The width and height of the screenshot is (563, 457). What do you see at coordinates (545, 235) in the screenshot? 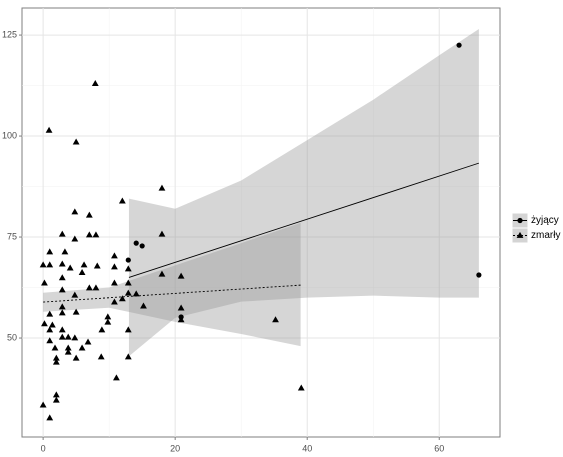
I see `legend-label: zmarły` at bounding box center [545, 235].